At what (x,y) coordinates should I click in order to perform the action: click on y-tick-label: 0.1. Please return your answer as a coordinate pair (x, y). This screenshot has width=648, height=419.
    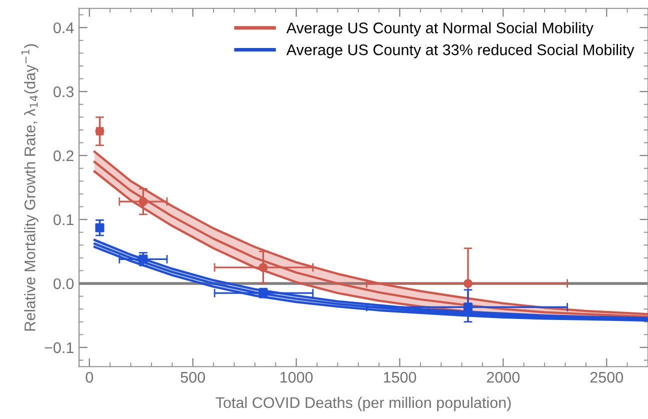
    Looking at the image, I should click on (64, 220).